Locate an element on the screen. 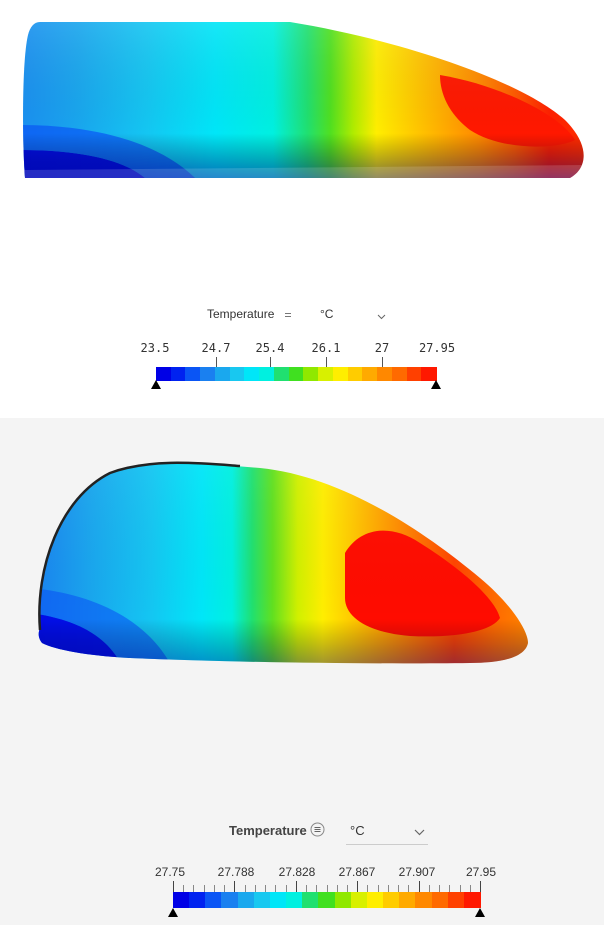 This screenshot has width=604, height=925. tick-label: 25.4 is located at coordinates (270, 348).